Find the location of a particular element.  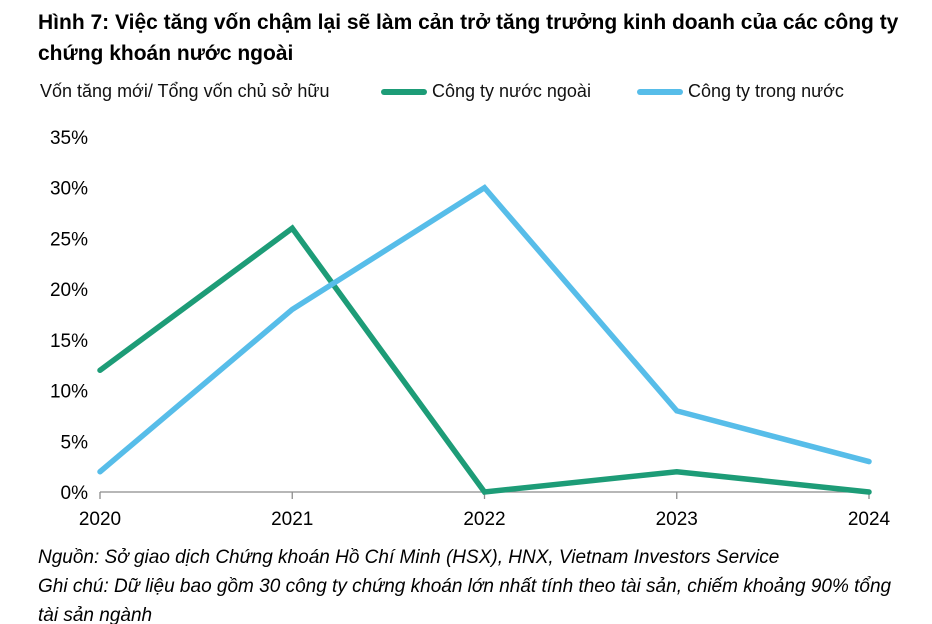

y-axis-tick-label: 30% is located at coordinates (69, 189).